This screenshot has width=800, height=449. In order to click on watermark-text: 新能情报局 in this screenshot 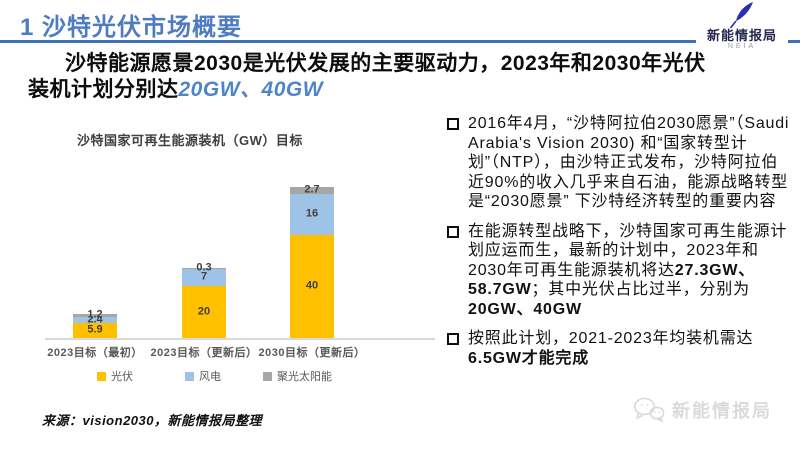, I will do `click(722, 411)`.